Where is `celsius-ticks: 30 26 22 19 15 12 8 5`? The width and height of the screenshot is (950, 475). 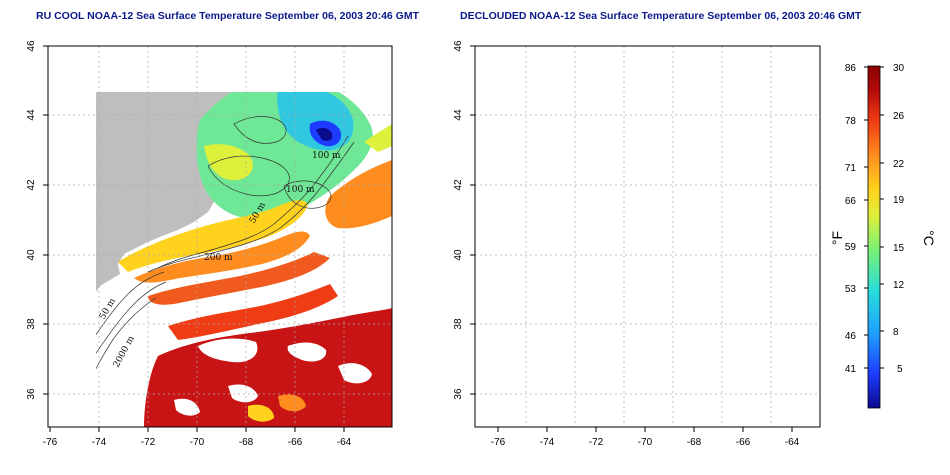 celsius-ticks: 30 26 22 19 15 12 8 5 is located at coordinates (899, 219).